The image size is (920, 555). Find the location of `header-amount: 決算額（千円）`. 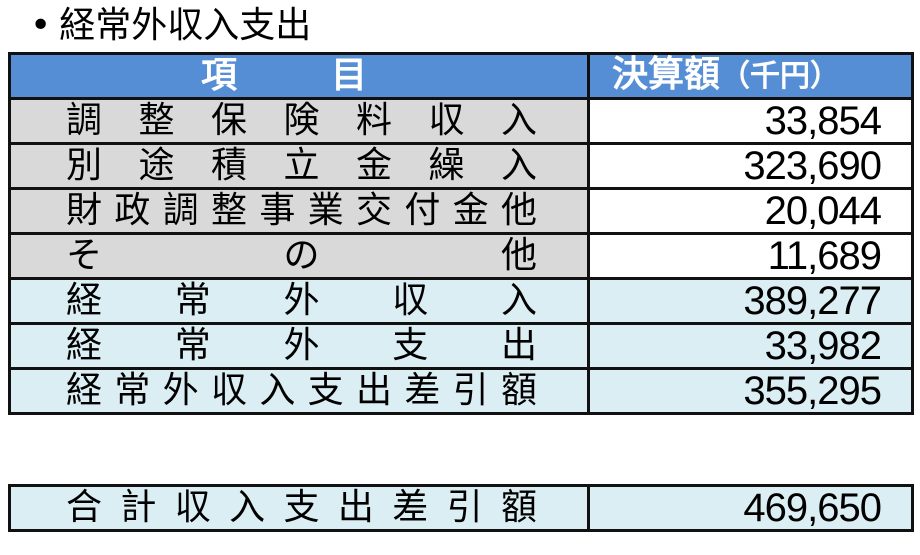

header-amount: 決算額（千円） is located at coordinates (750, 76).